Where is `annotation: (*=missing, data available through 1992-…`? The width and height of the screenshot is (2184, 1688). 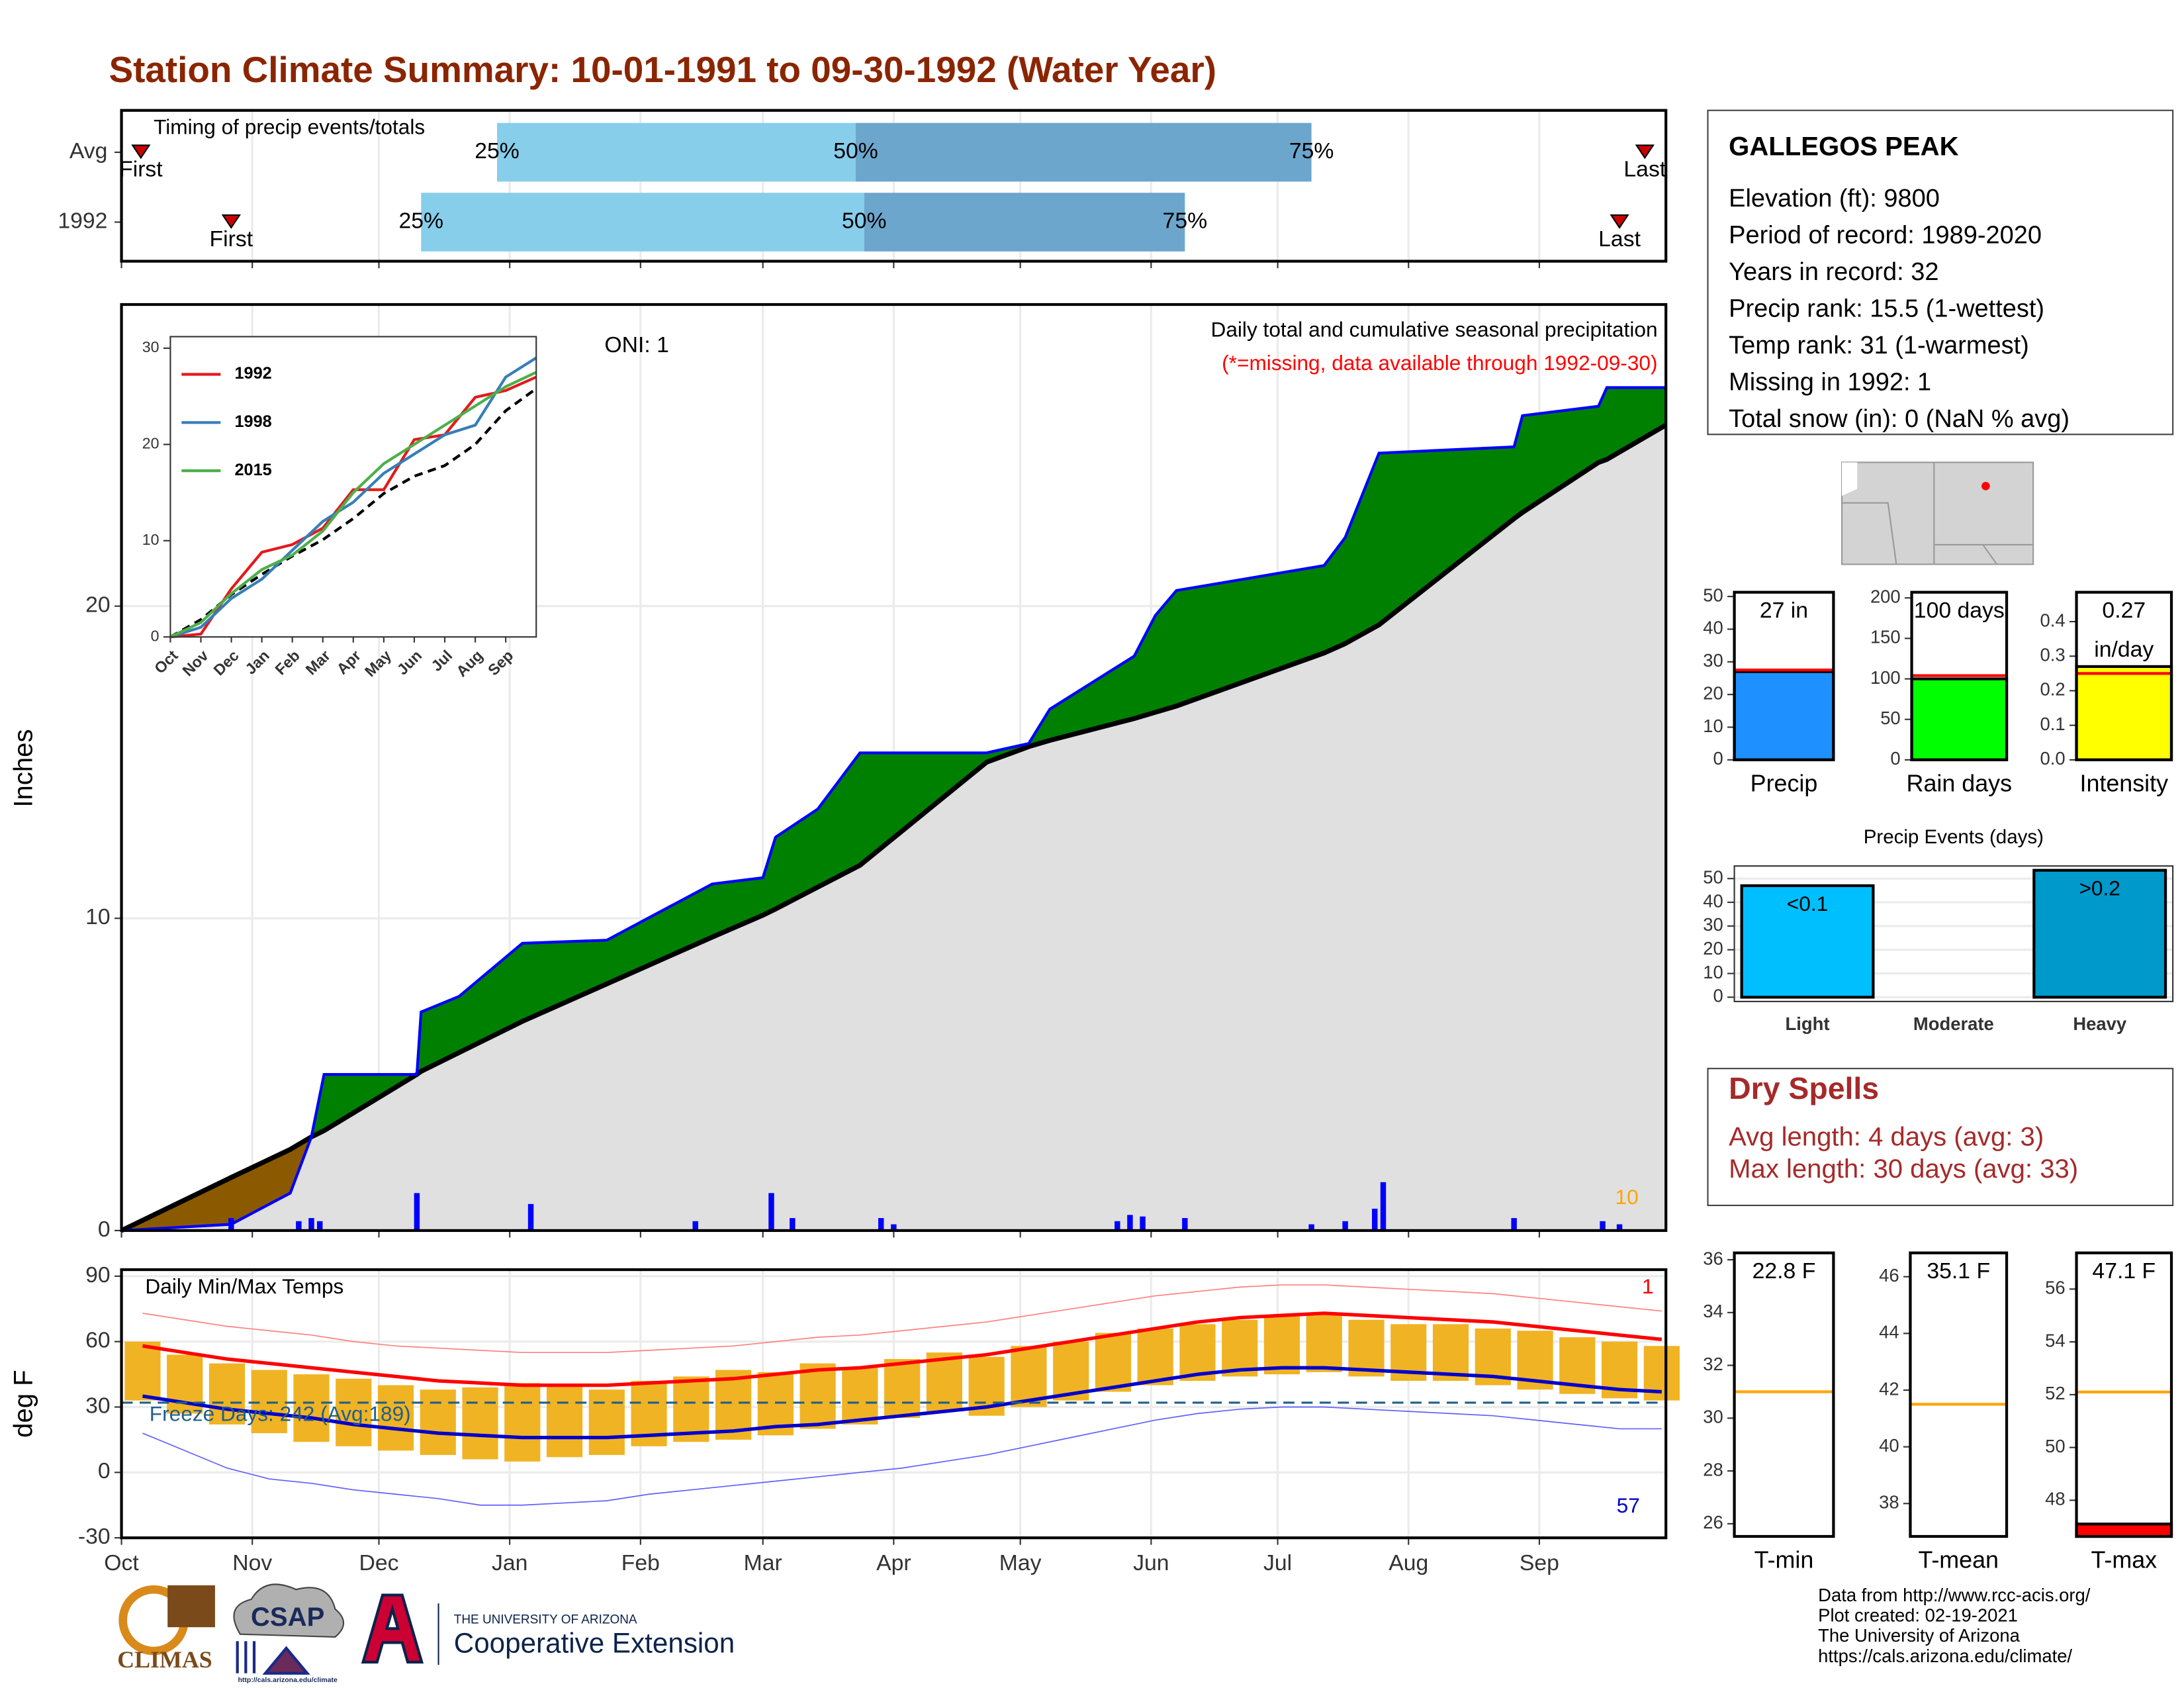 annotation: (*=missing, data available through 1992-… is located at coordinates (1439, 363).